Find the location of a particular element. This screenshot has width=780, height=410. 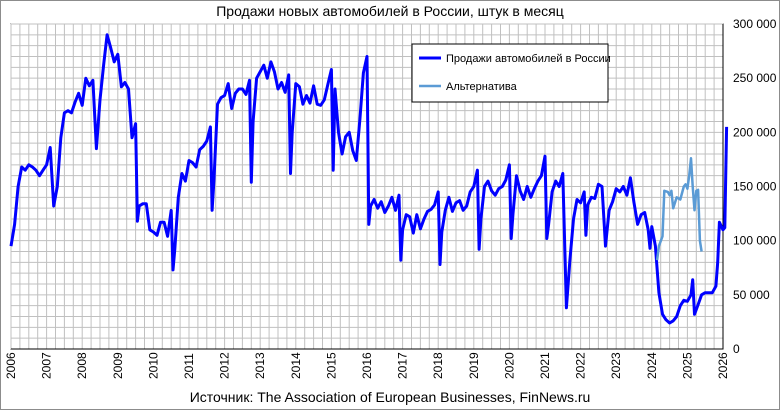

x-tick-label: 2013 is located at coordinates (260, 365).